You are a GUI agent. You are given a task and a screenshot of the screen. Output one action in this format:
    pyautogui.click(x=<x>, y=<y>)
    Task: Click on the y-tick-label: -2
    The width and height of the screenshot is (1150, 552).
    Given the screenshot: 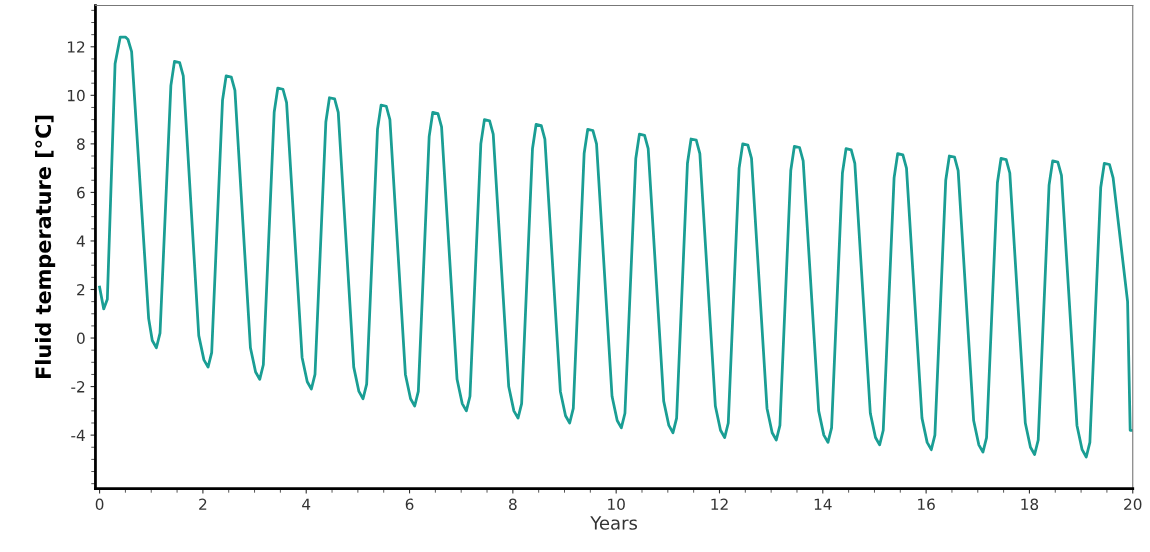 What is the action you would take?
    pyautogui.click(x=78, y=387)
    